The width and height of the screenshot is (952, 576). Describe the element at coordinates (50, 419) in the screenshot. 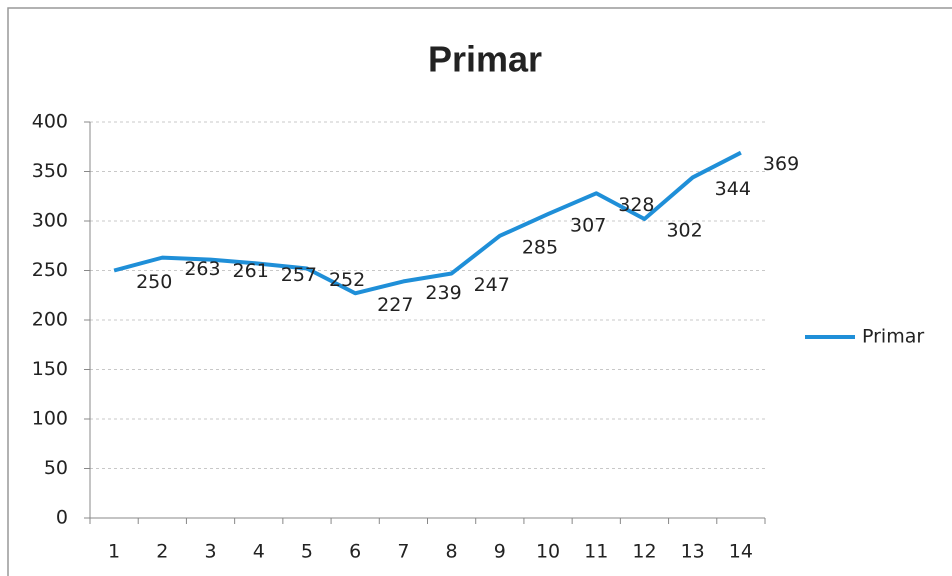

I see `y-tick-label: 100` at that location.